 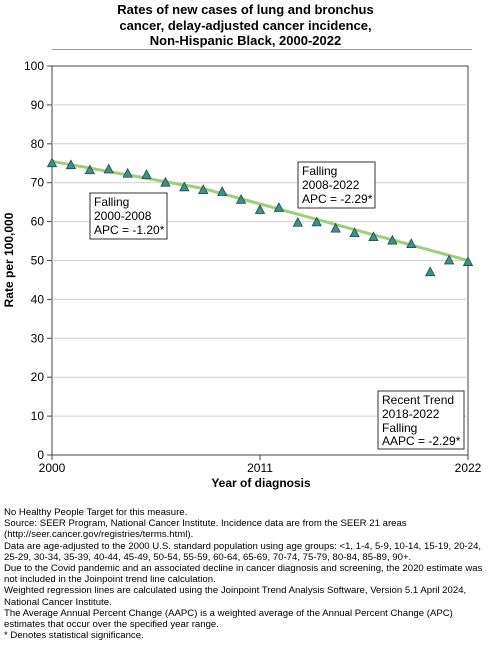 What do you see at coordinates (38, 299) in the screenshot?
I see `y-tick-label: 40` at bounding box center [38, 299].